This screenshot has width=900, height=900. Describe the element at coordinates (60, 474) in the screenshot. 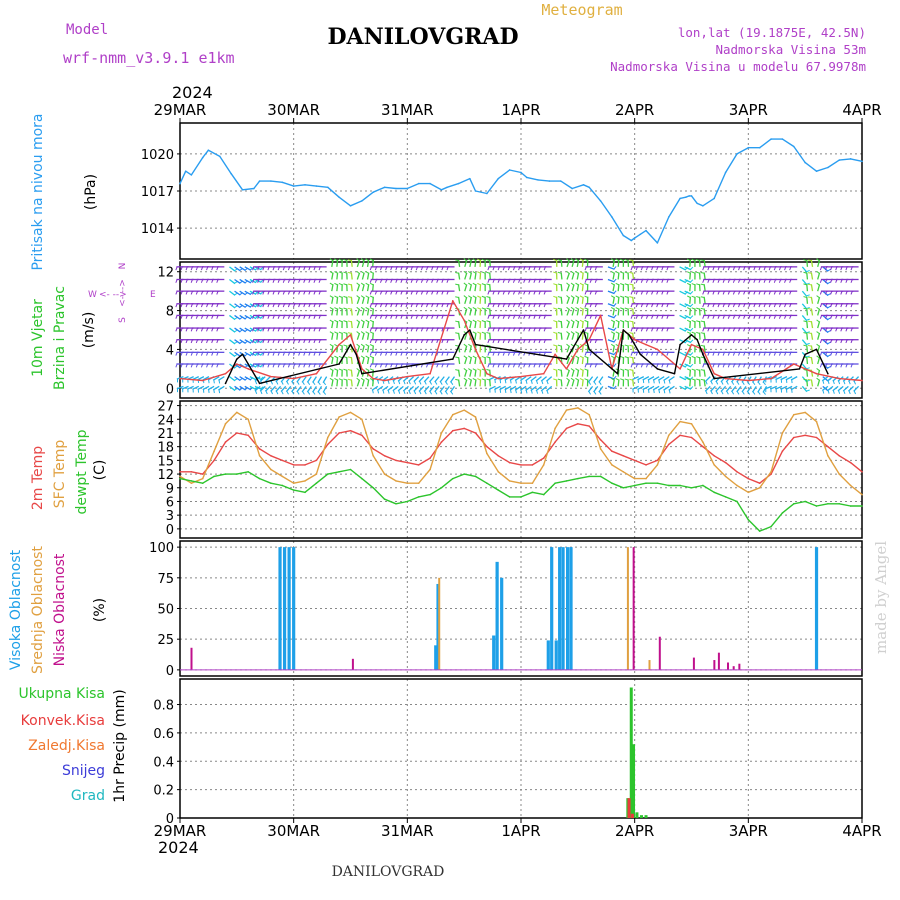

I see `temp-ylabel-sfc: SFC Temp` at that location.